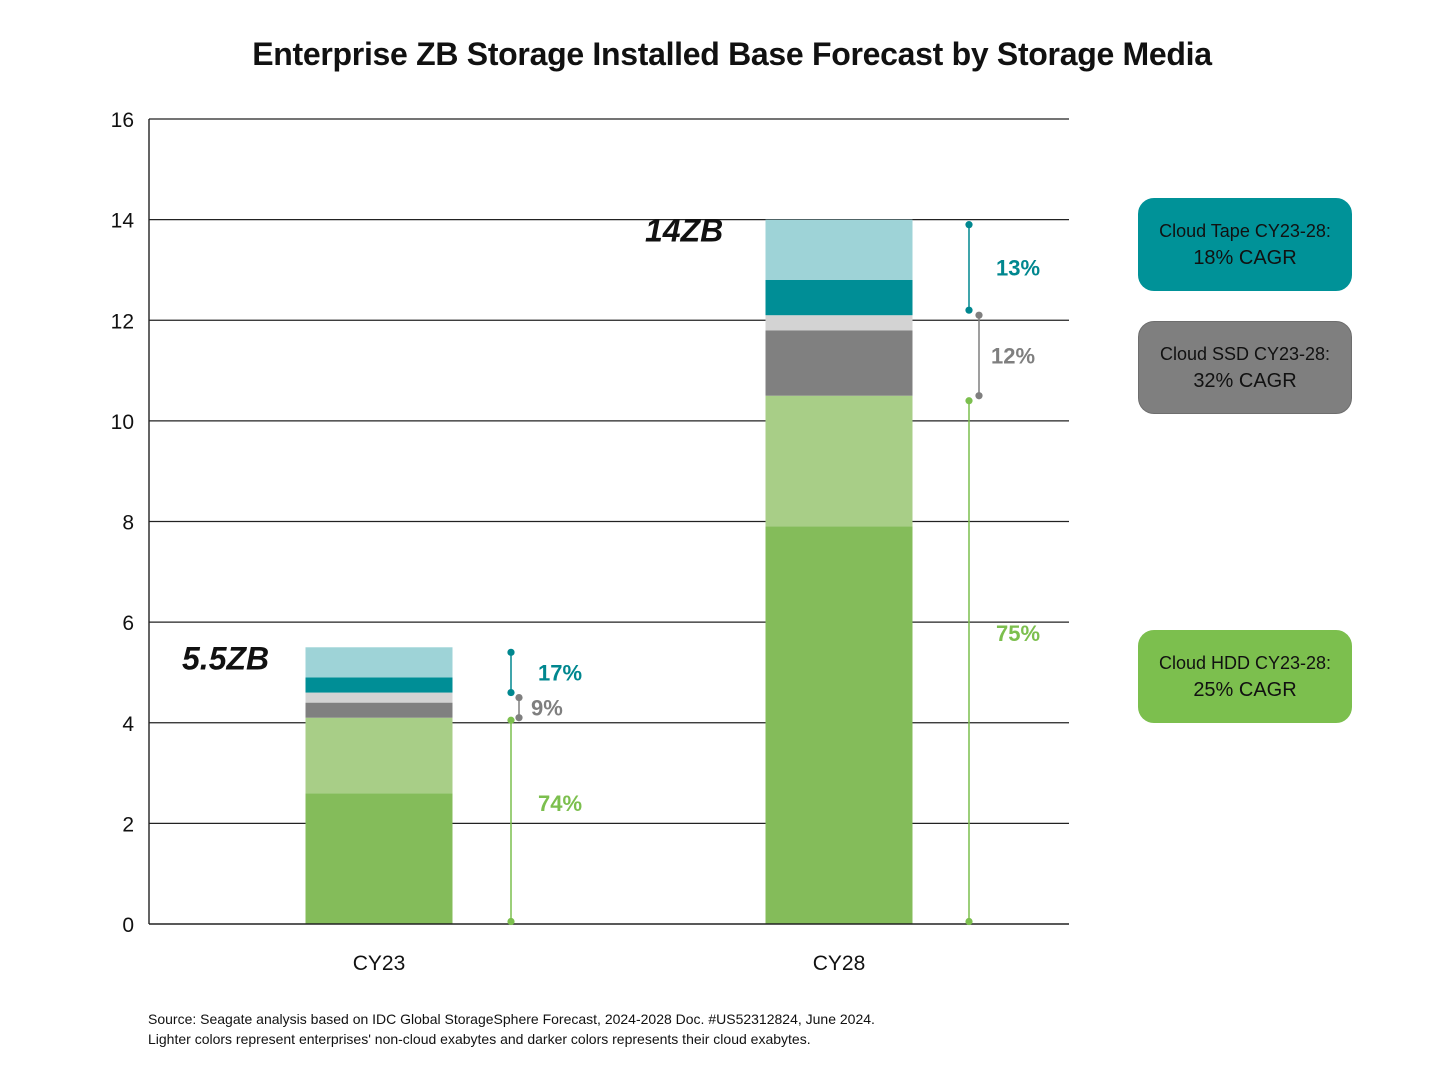  Describe the element at coordinates (511, 652) in the screenshot. I see `bracket-dot-top-cy23-tape` at that location.